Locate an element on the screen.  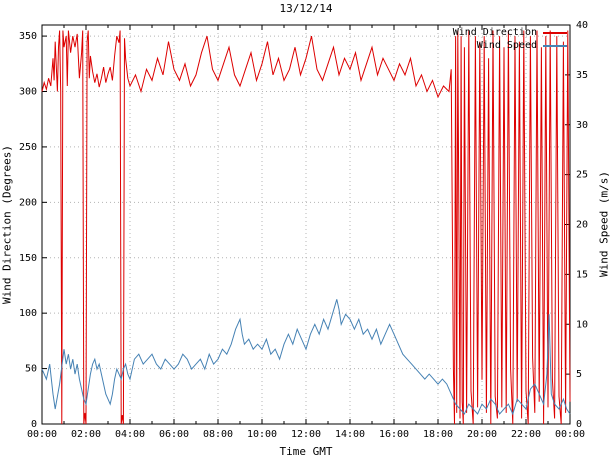
legend-item-wind-speed: Wind Speed is located at coordinates (510, 45).